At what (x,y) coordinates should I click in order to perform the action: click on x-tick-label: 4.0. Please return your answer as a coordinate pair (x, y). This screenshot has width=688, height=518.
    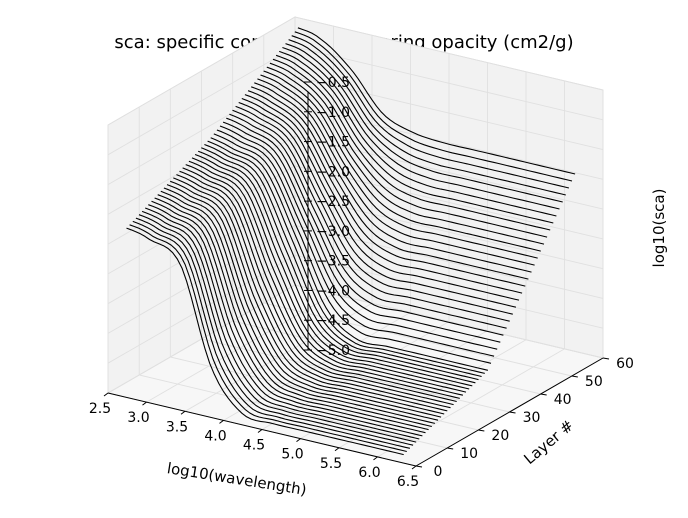
    Looking at the image, I should click on (215, 436).